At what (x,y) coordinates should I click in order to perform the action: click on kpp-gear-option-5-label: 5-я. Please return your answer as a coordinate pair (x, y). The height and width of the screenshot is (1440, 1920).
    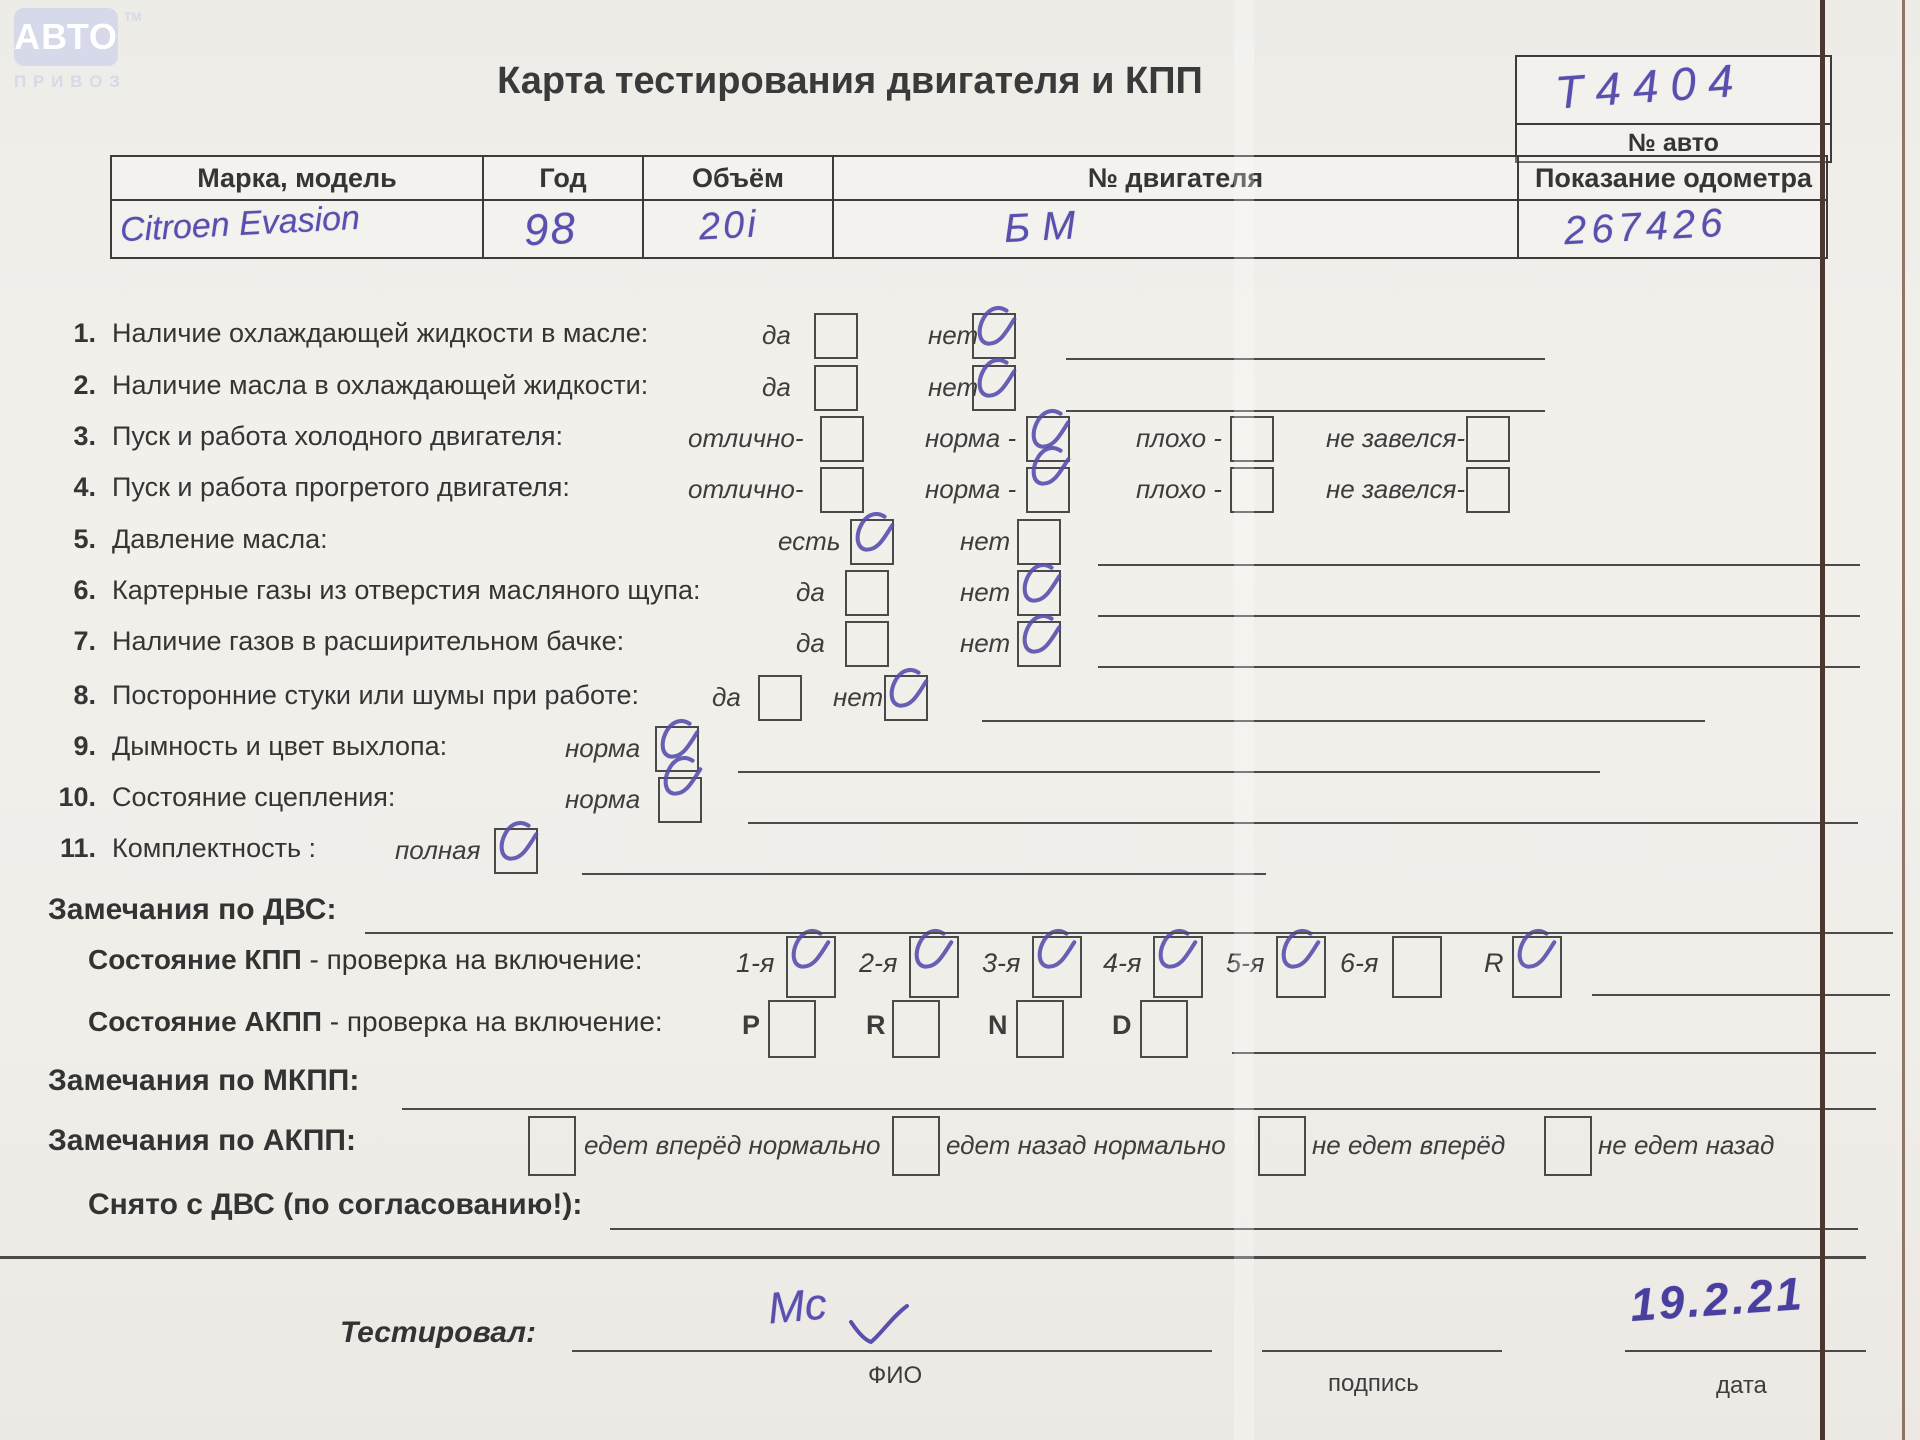
    Looking at the image, I should click on (1245, 963).